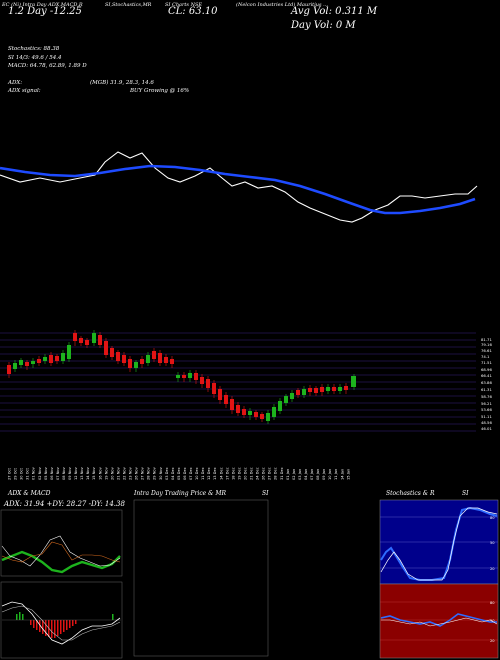 This screenshot has height=660, width=500. I want to click on date-label: 14 Dec, so click(221, 473).